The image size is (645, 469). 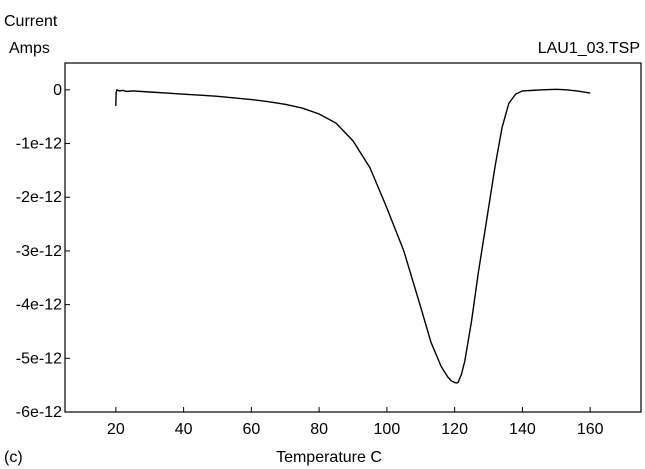 What do you see at coordinates (590, 429) in the screenshot?
I see `x-tick-label: 160` at bounding box center [590, 429].